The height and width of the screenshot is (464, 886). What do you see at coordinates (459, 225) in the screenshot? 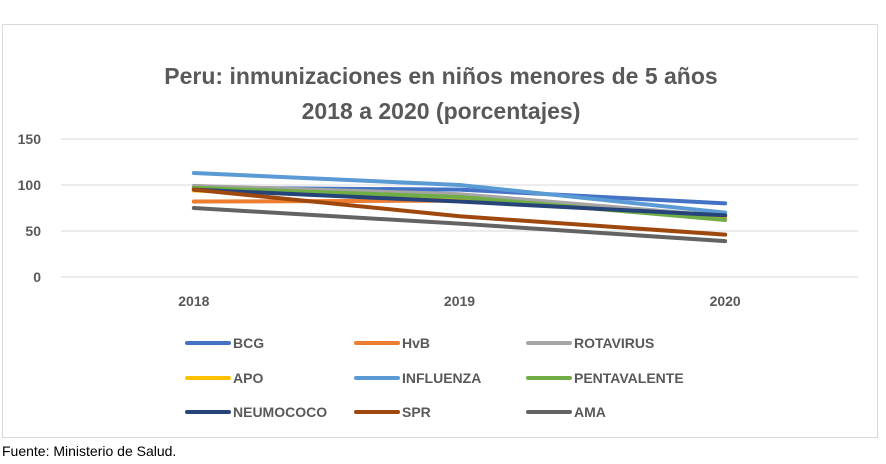
I see `series-line-ama` at bounding box center [459, 225].